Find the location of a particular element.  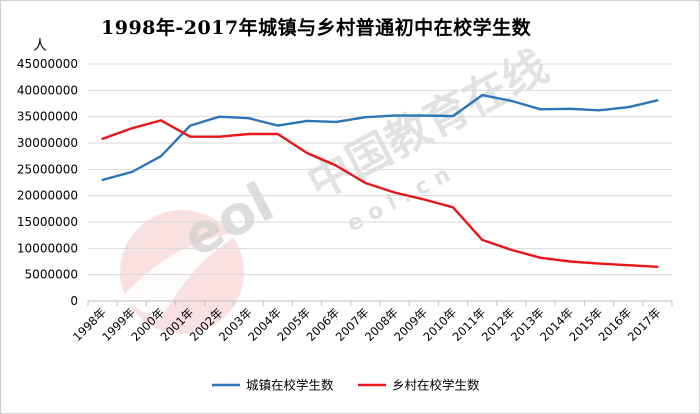

legend-label: 乡村在校学生数 is located at coordinates (436, 385).